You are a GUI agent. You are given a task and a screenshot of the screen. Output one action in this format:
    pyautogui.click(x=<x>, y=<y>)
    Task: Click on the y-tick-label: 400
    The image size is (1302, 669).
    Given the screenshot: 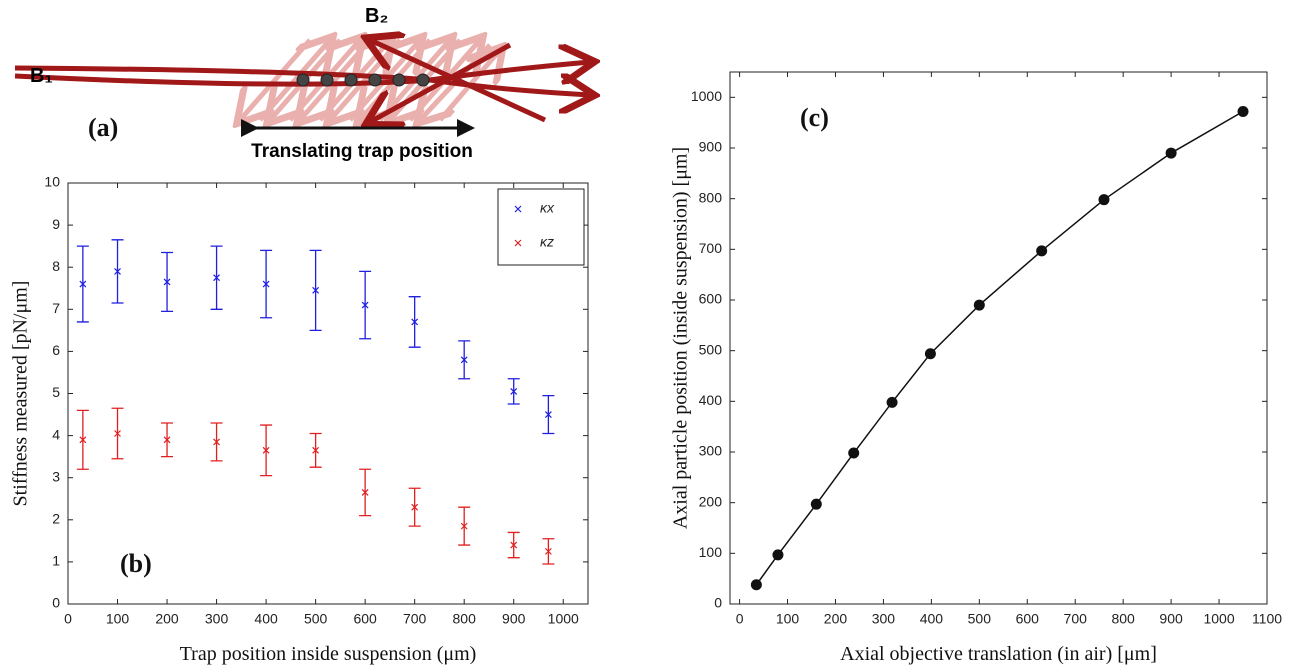 What is the action you would take?
    pyautogui.click(x=711, y=400)
    